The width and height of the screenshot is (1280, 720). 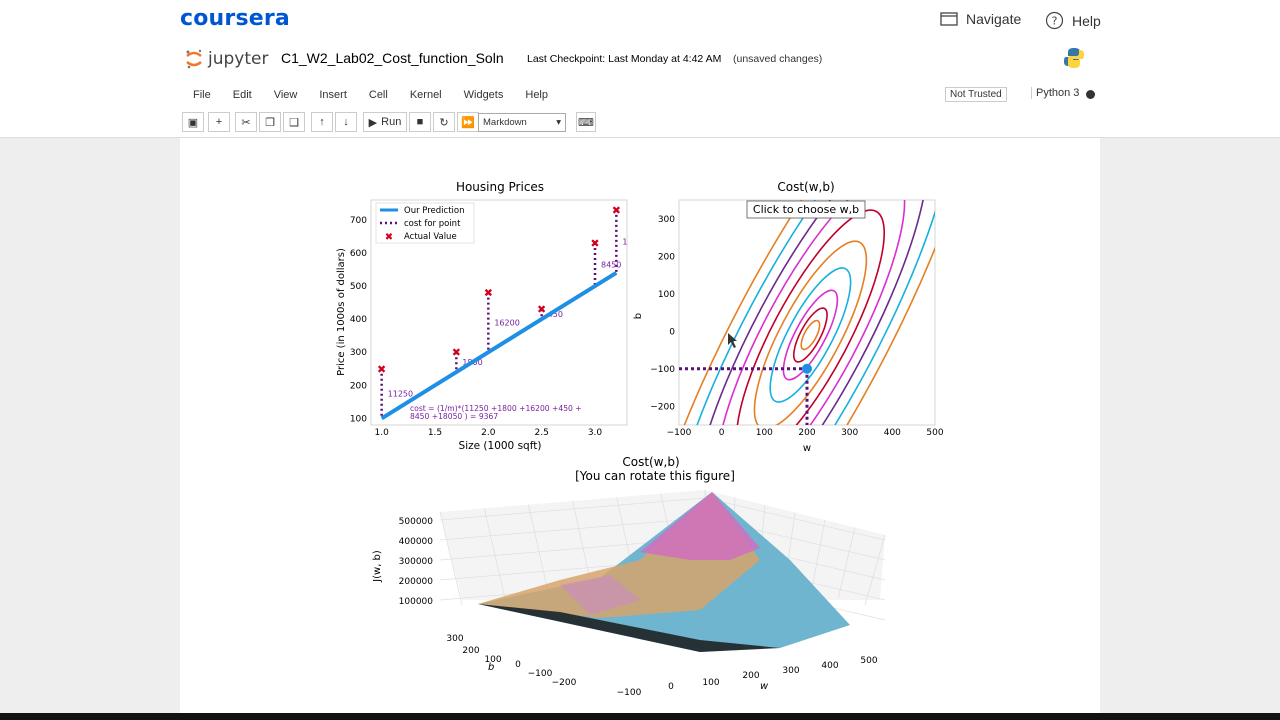 I want to click on choose-wb-button: Click to choose w,b, so click(x=806, y=209).